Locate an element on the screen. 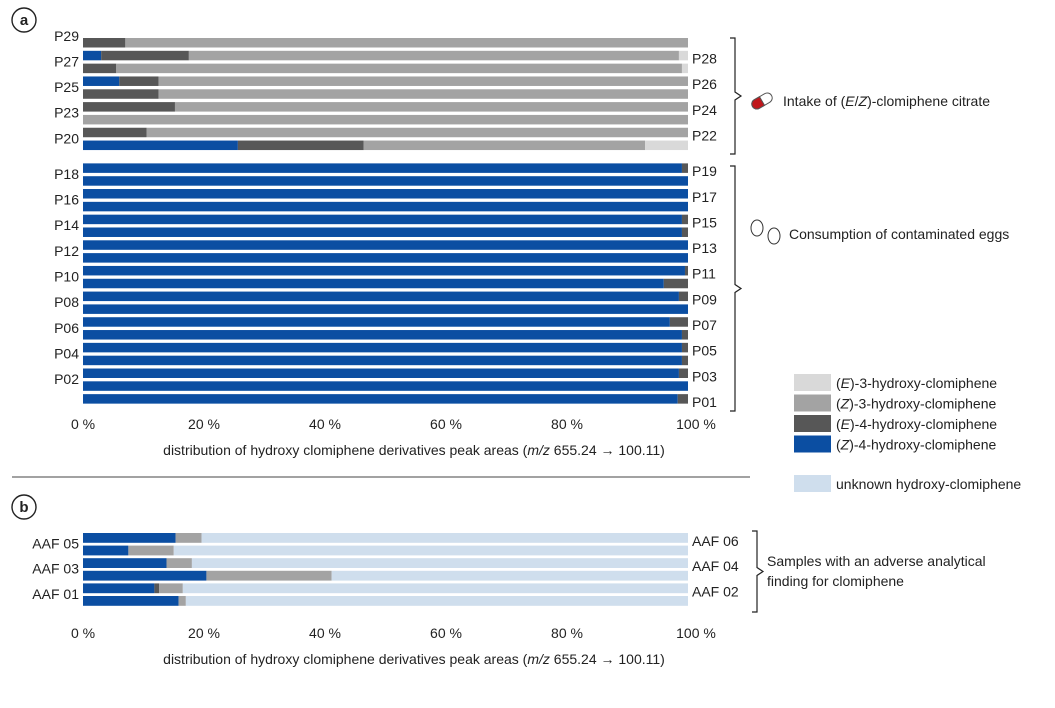 The height and width of the screenshot is (708, 1055). category-label: AAF 05 is located at coordinates (55, 544).